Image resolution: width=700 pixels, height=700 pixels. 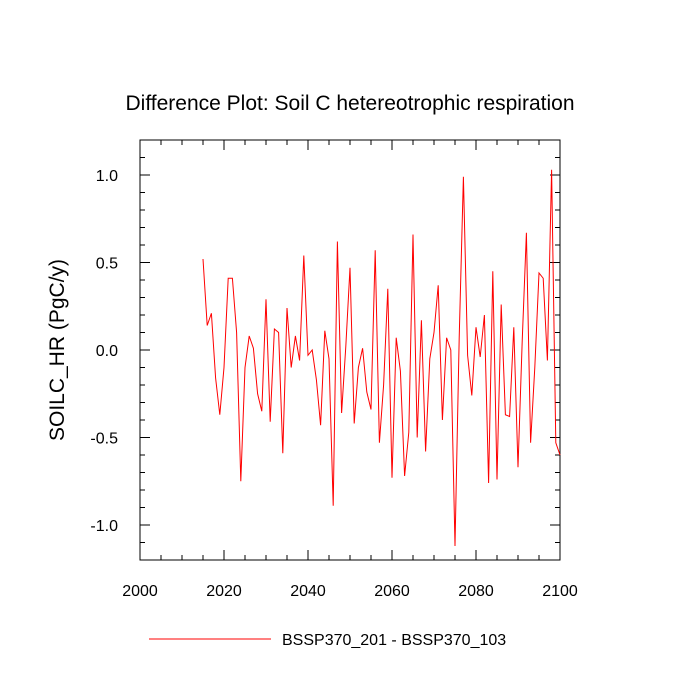 I want to click on y-tick-label: -1.0, so click(x=104, y=526).